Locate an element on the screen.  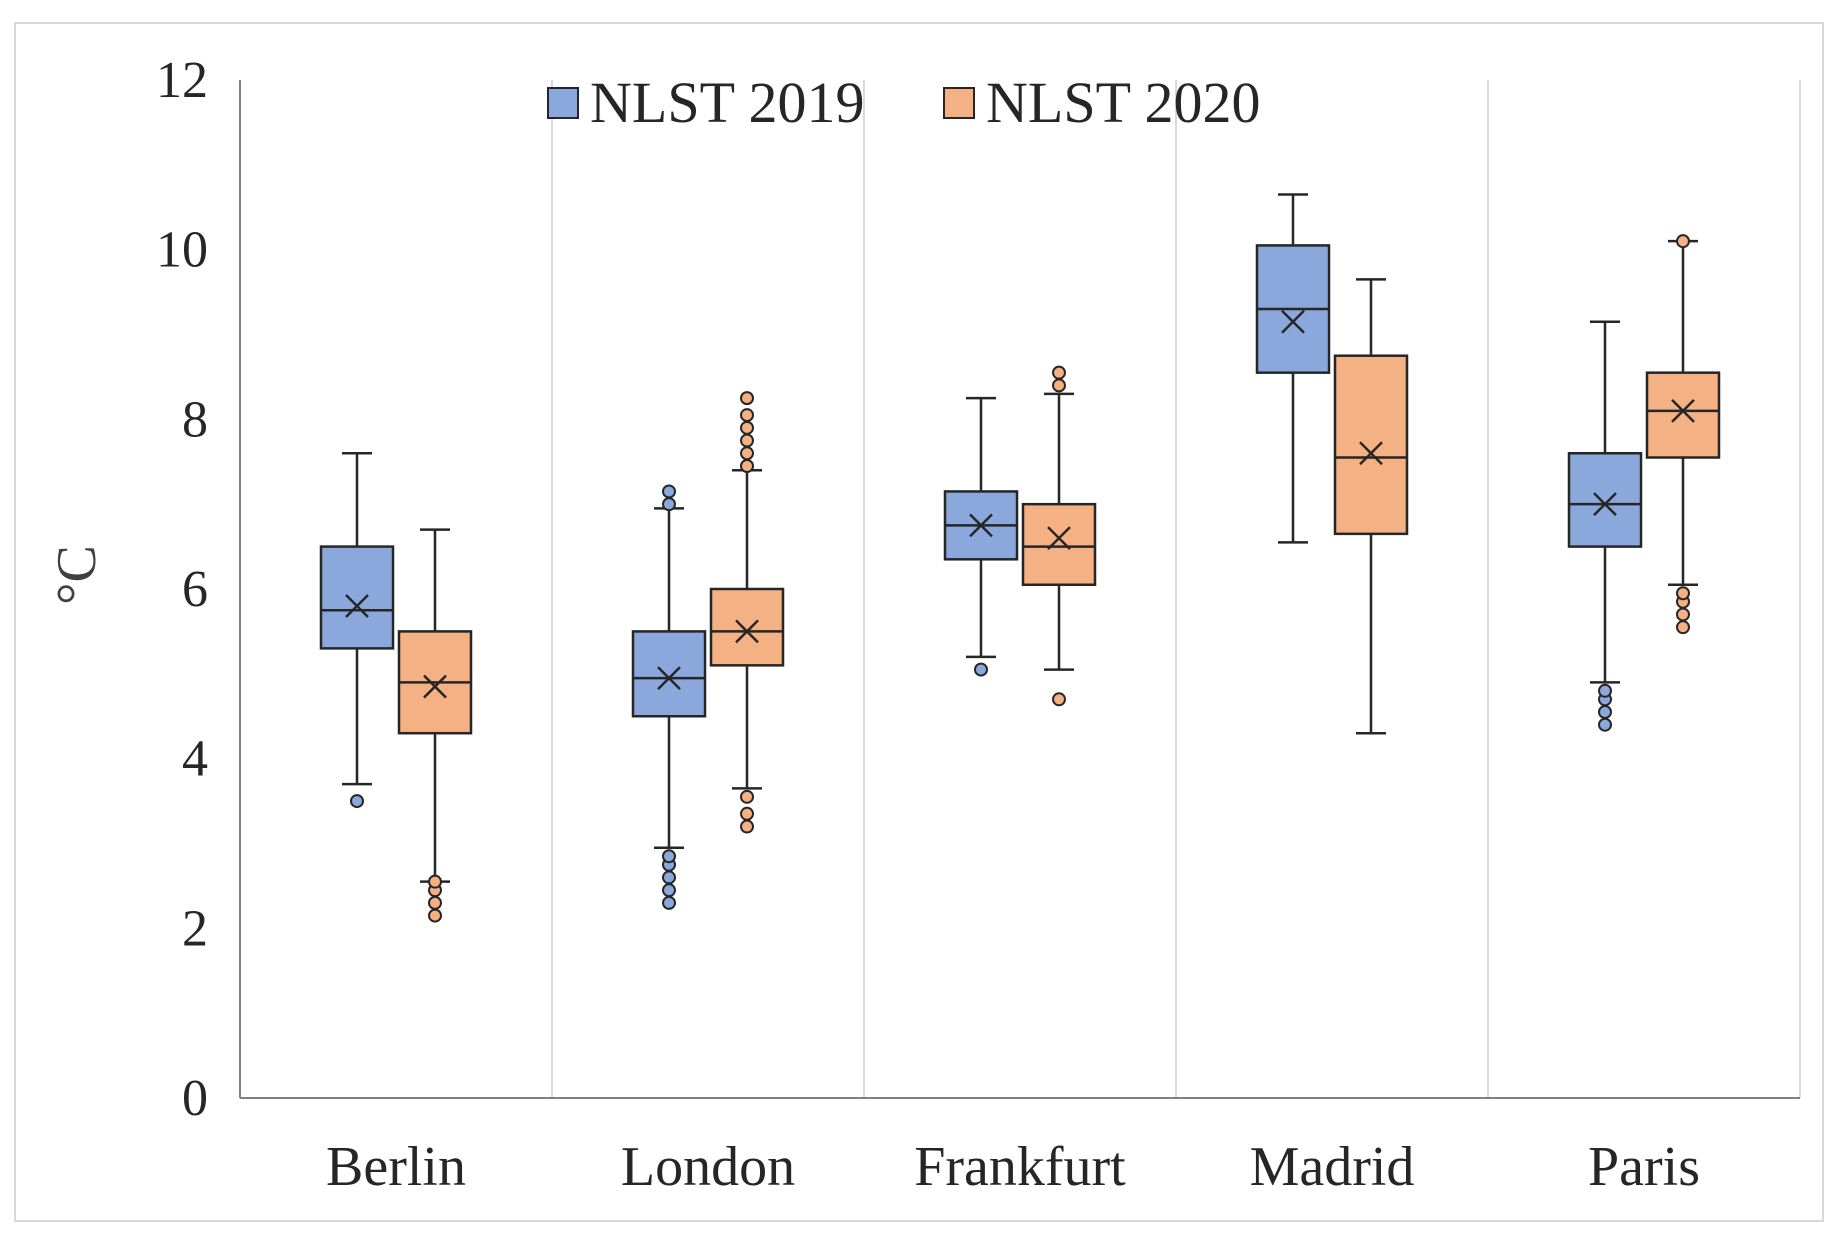
y-tick-label: 10 is located at coordinates (182, 250).